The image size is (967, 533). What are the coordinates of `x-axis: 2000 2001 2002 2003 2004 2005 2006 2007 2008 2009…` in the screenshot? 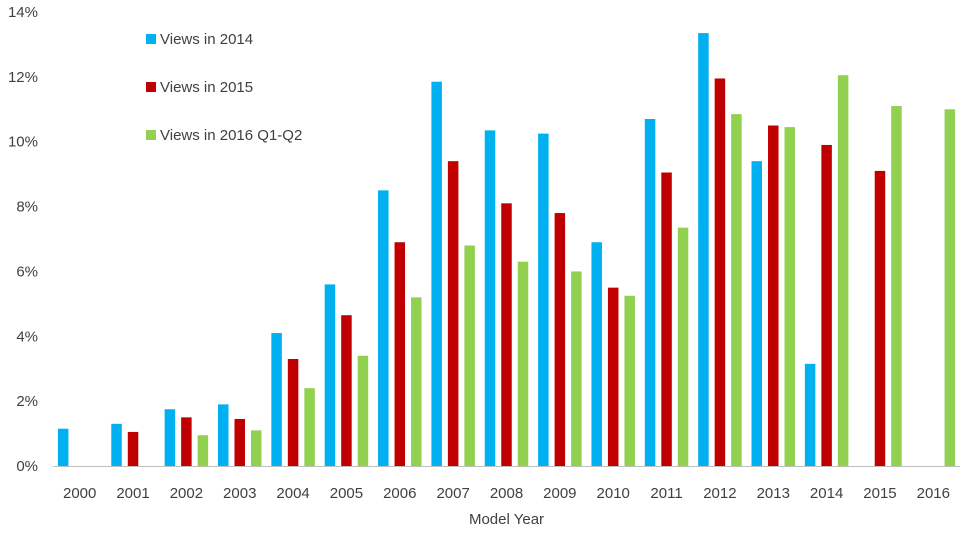 It's located at (506, 493).